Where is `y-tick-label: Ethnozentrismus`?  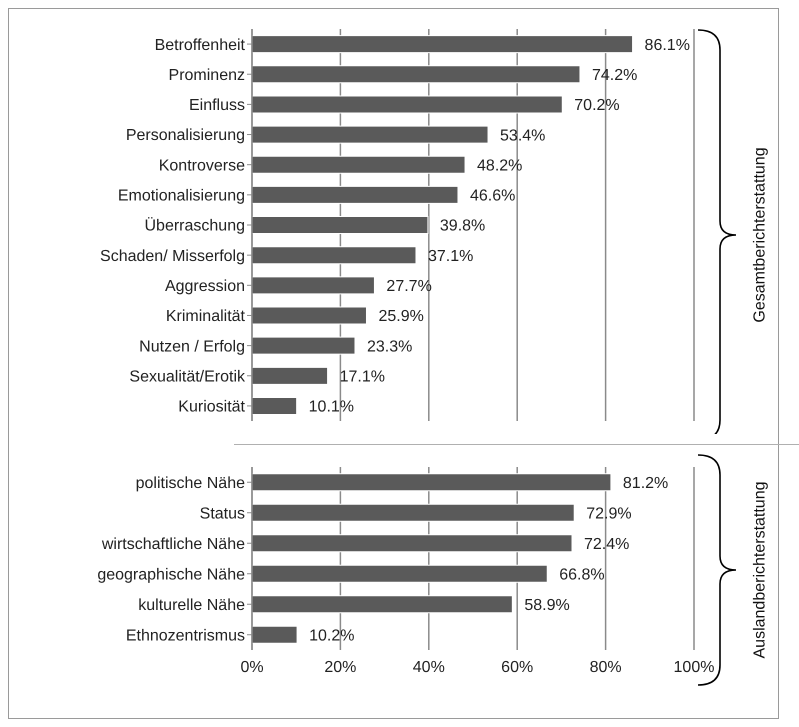
y-tick-label: Ethnozentrismus is located at coordinates (185, 635).